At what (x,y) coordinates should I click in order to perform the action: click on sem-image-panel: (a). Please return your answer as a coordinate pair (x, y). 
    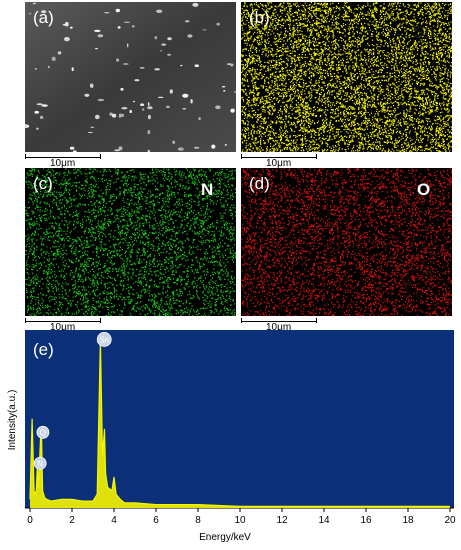
    Looking at the image, I should click on (130, 77).